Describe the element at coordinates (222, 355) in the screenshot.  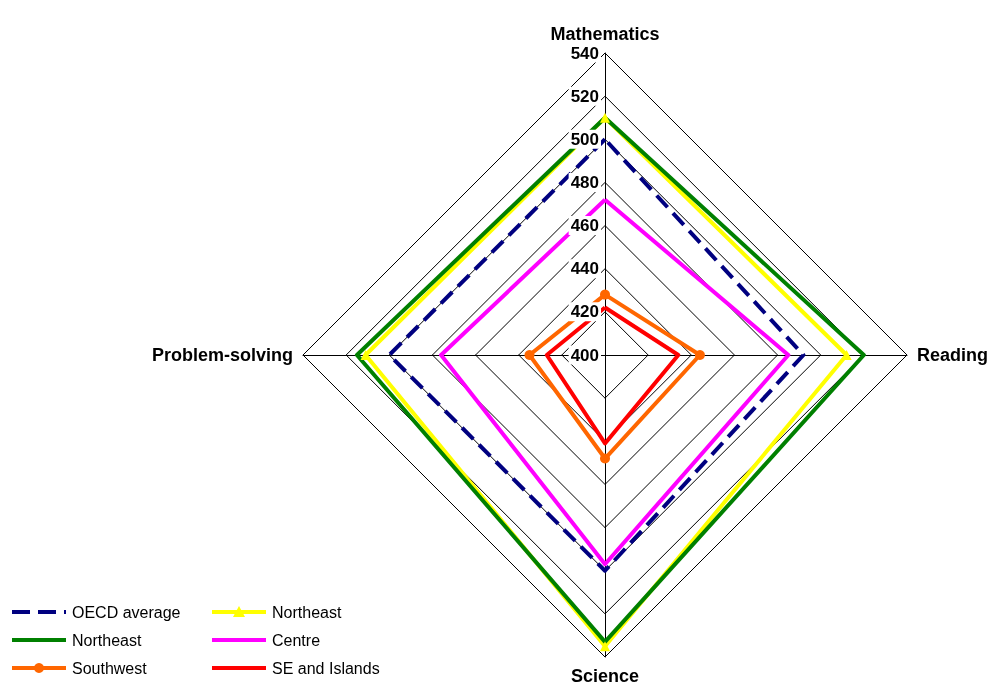
I see `spoke-label: Problem-solving` at that location.